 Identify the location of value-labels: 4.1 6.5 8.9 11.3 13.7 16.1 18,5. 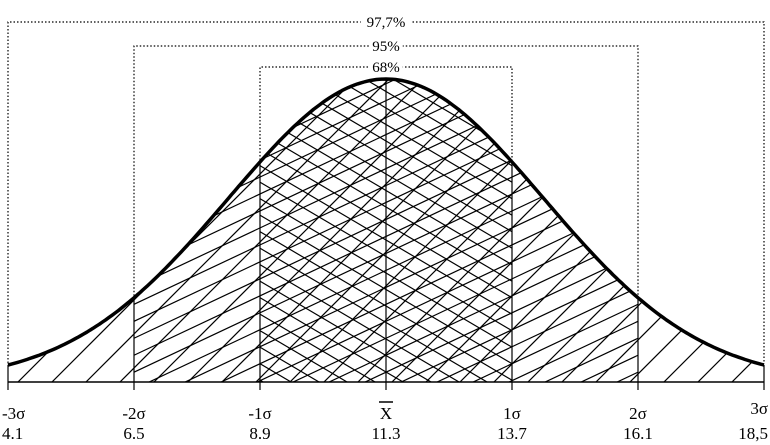
(385, 433).